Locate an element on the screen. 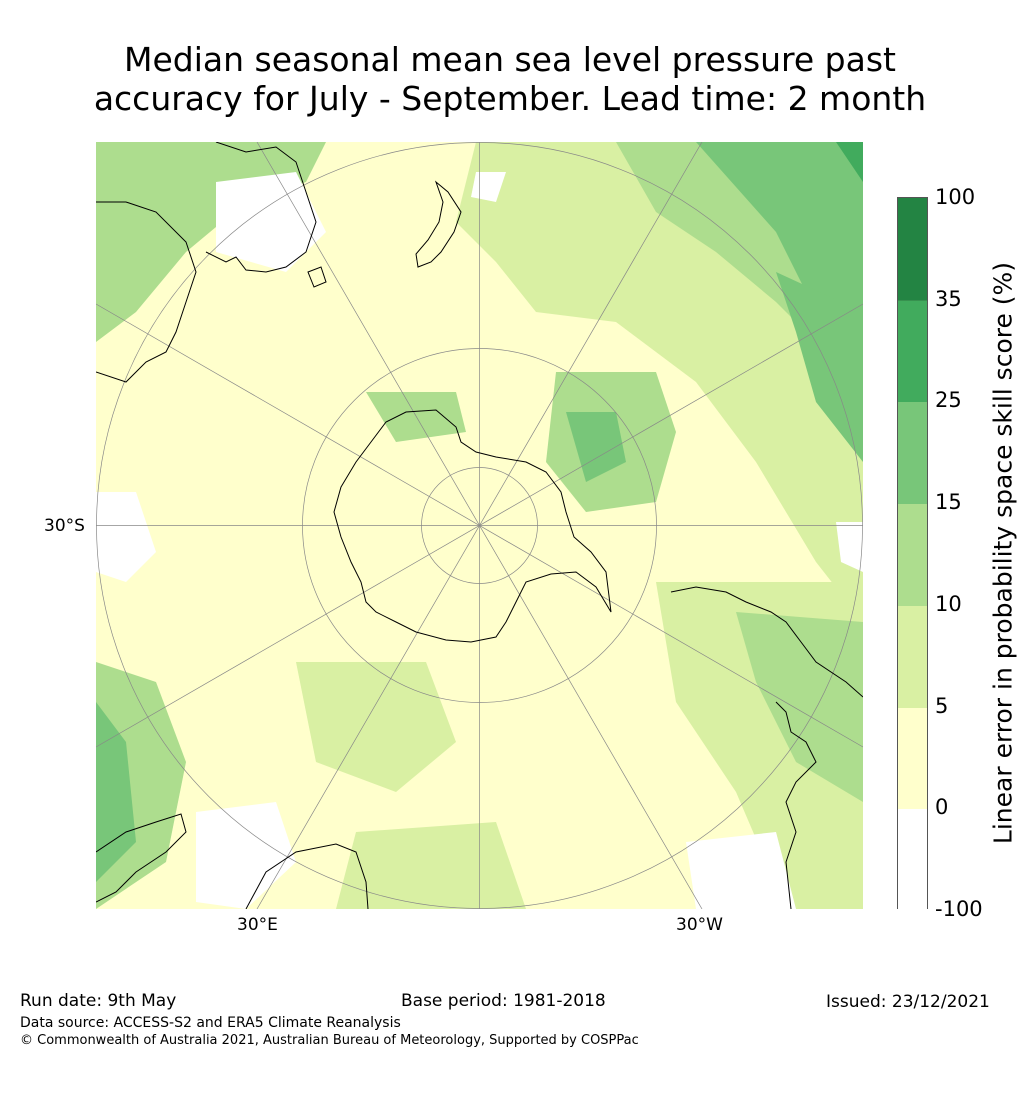 This screenshot has width=1020, height=1095. lon-label-30w: 30°W is located at coordinates (699, 925).